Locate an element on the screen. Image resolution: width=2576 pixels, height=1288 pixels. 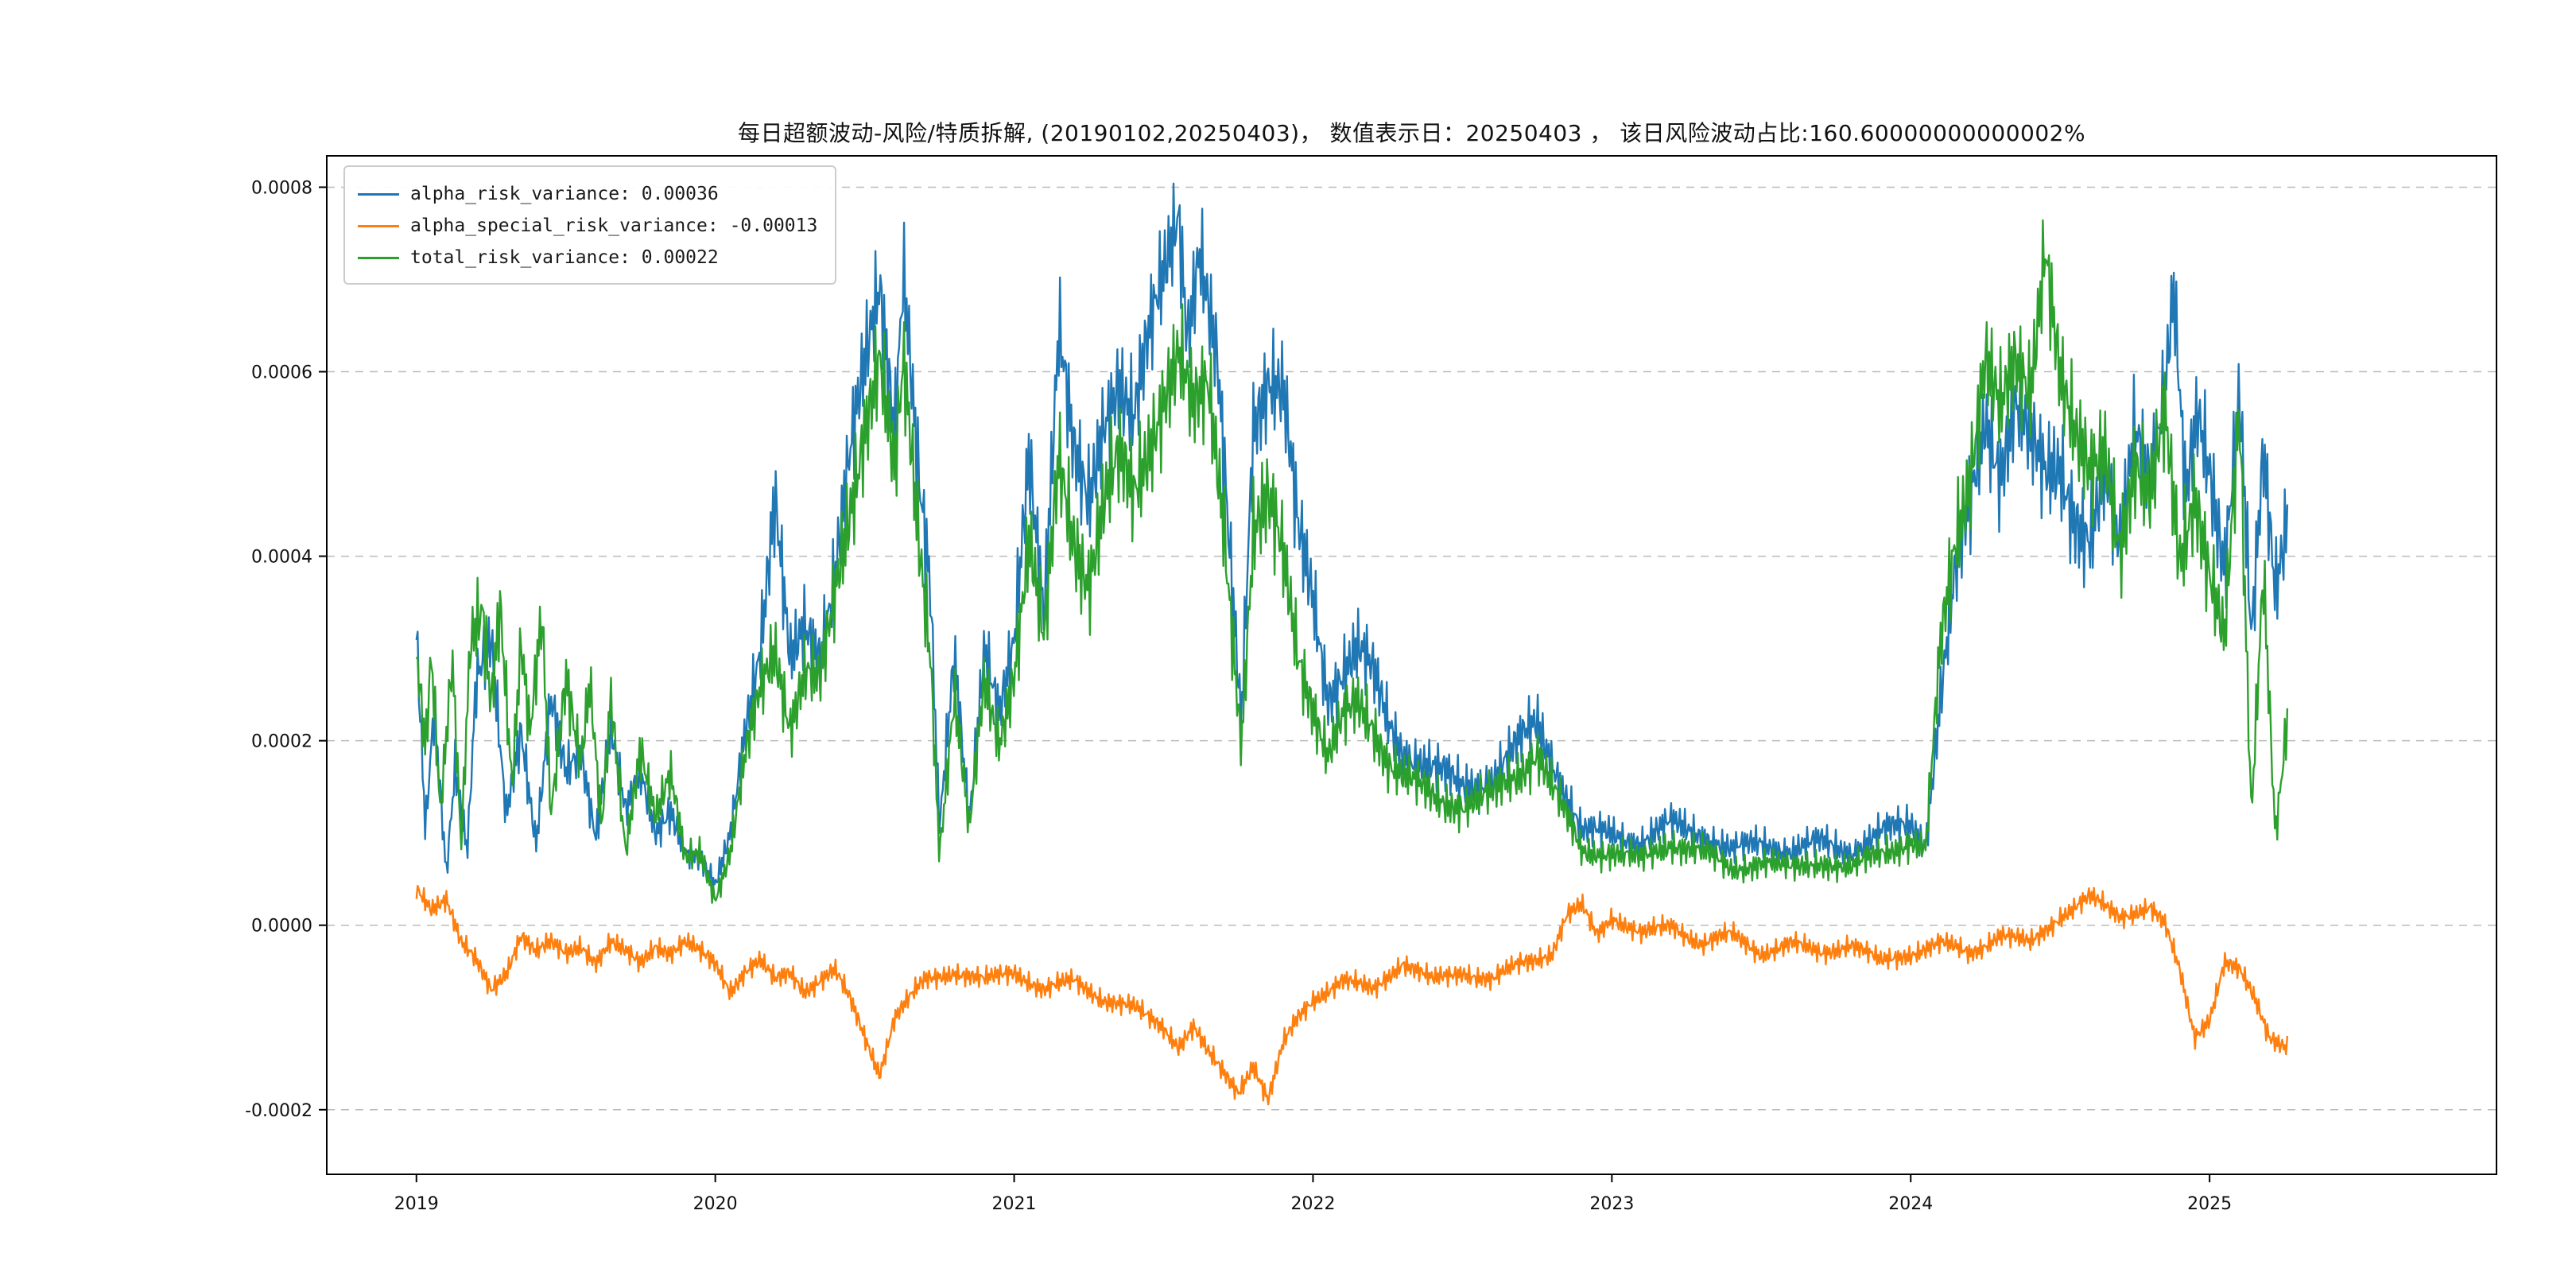
y-tick-label: -0.0002 is located at coordinates (279, 1111).